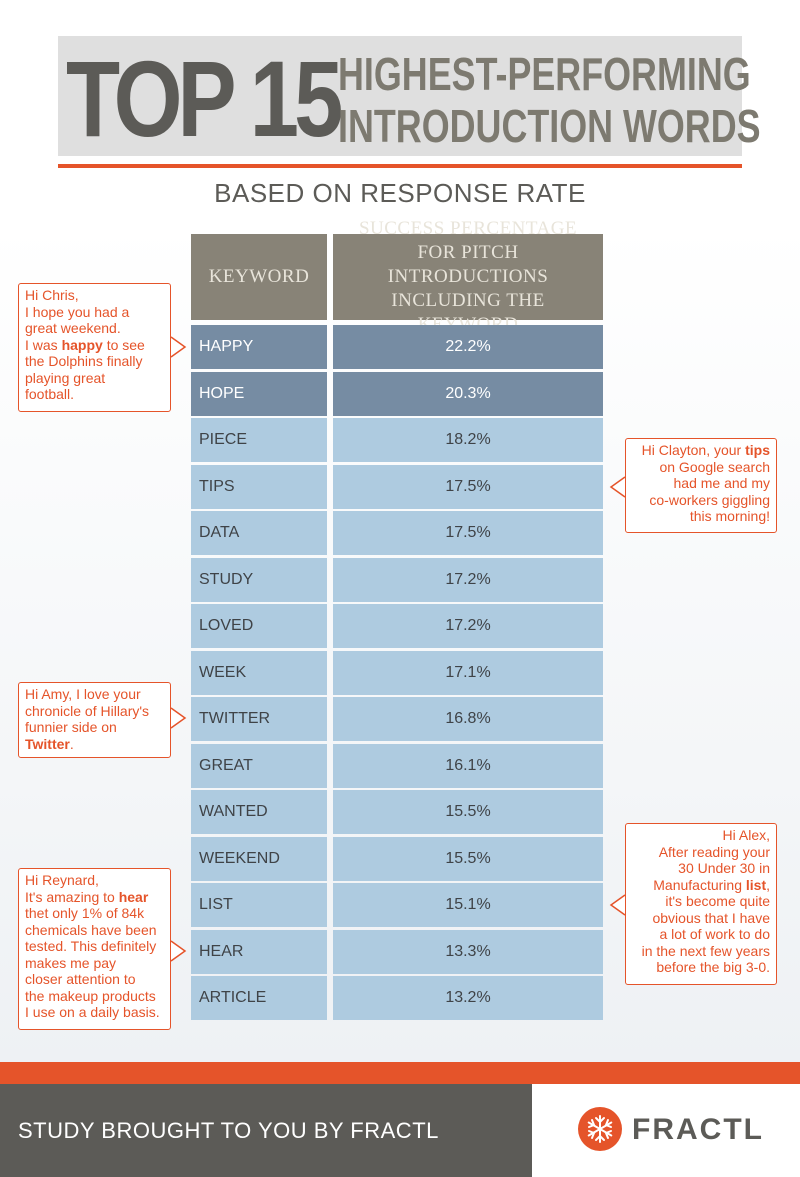 Image resolution: width=800 pixels, height=1177 pixels. I want to click on keyword-cell: LIST, so click(259, 905).